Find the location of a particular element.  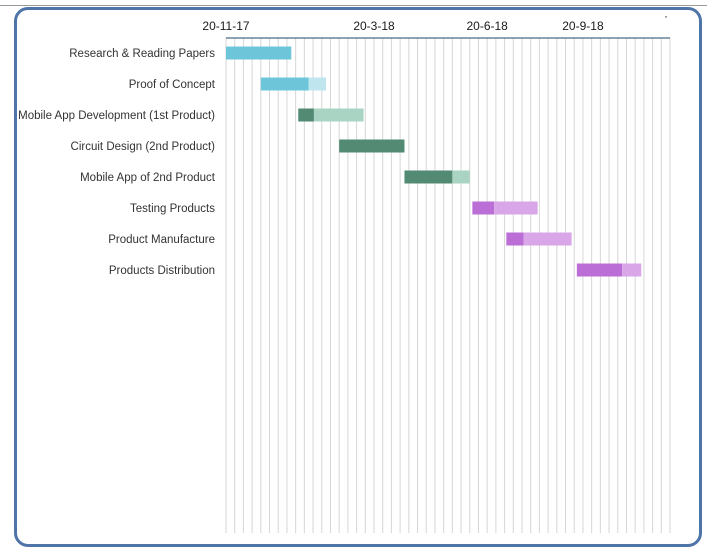

task-label: Products Distribution is located at coordinates (162, 271).